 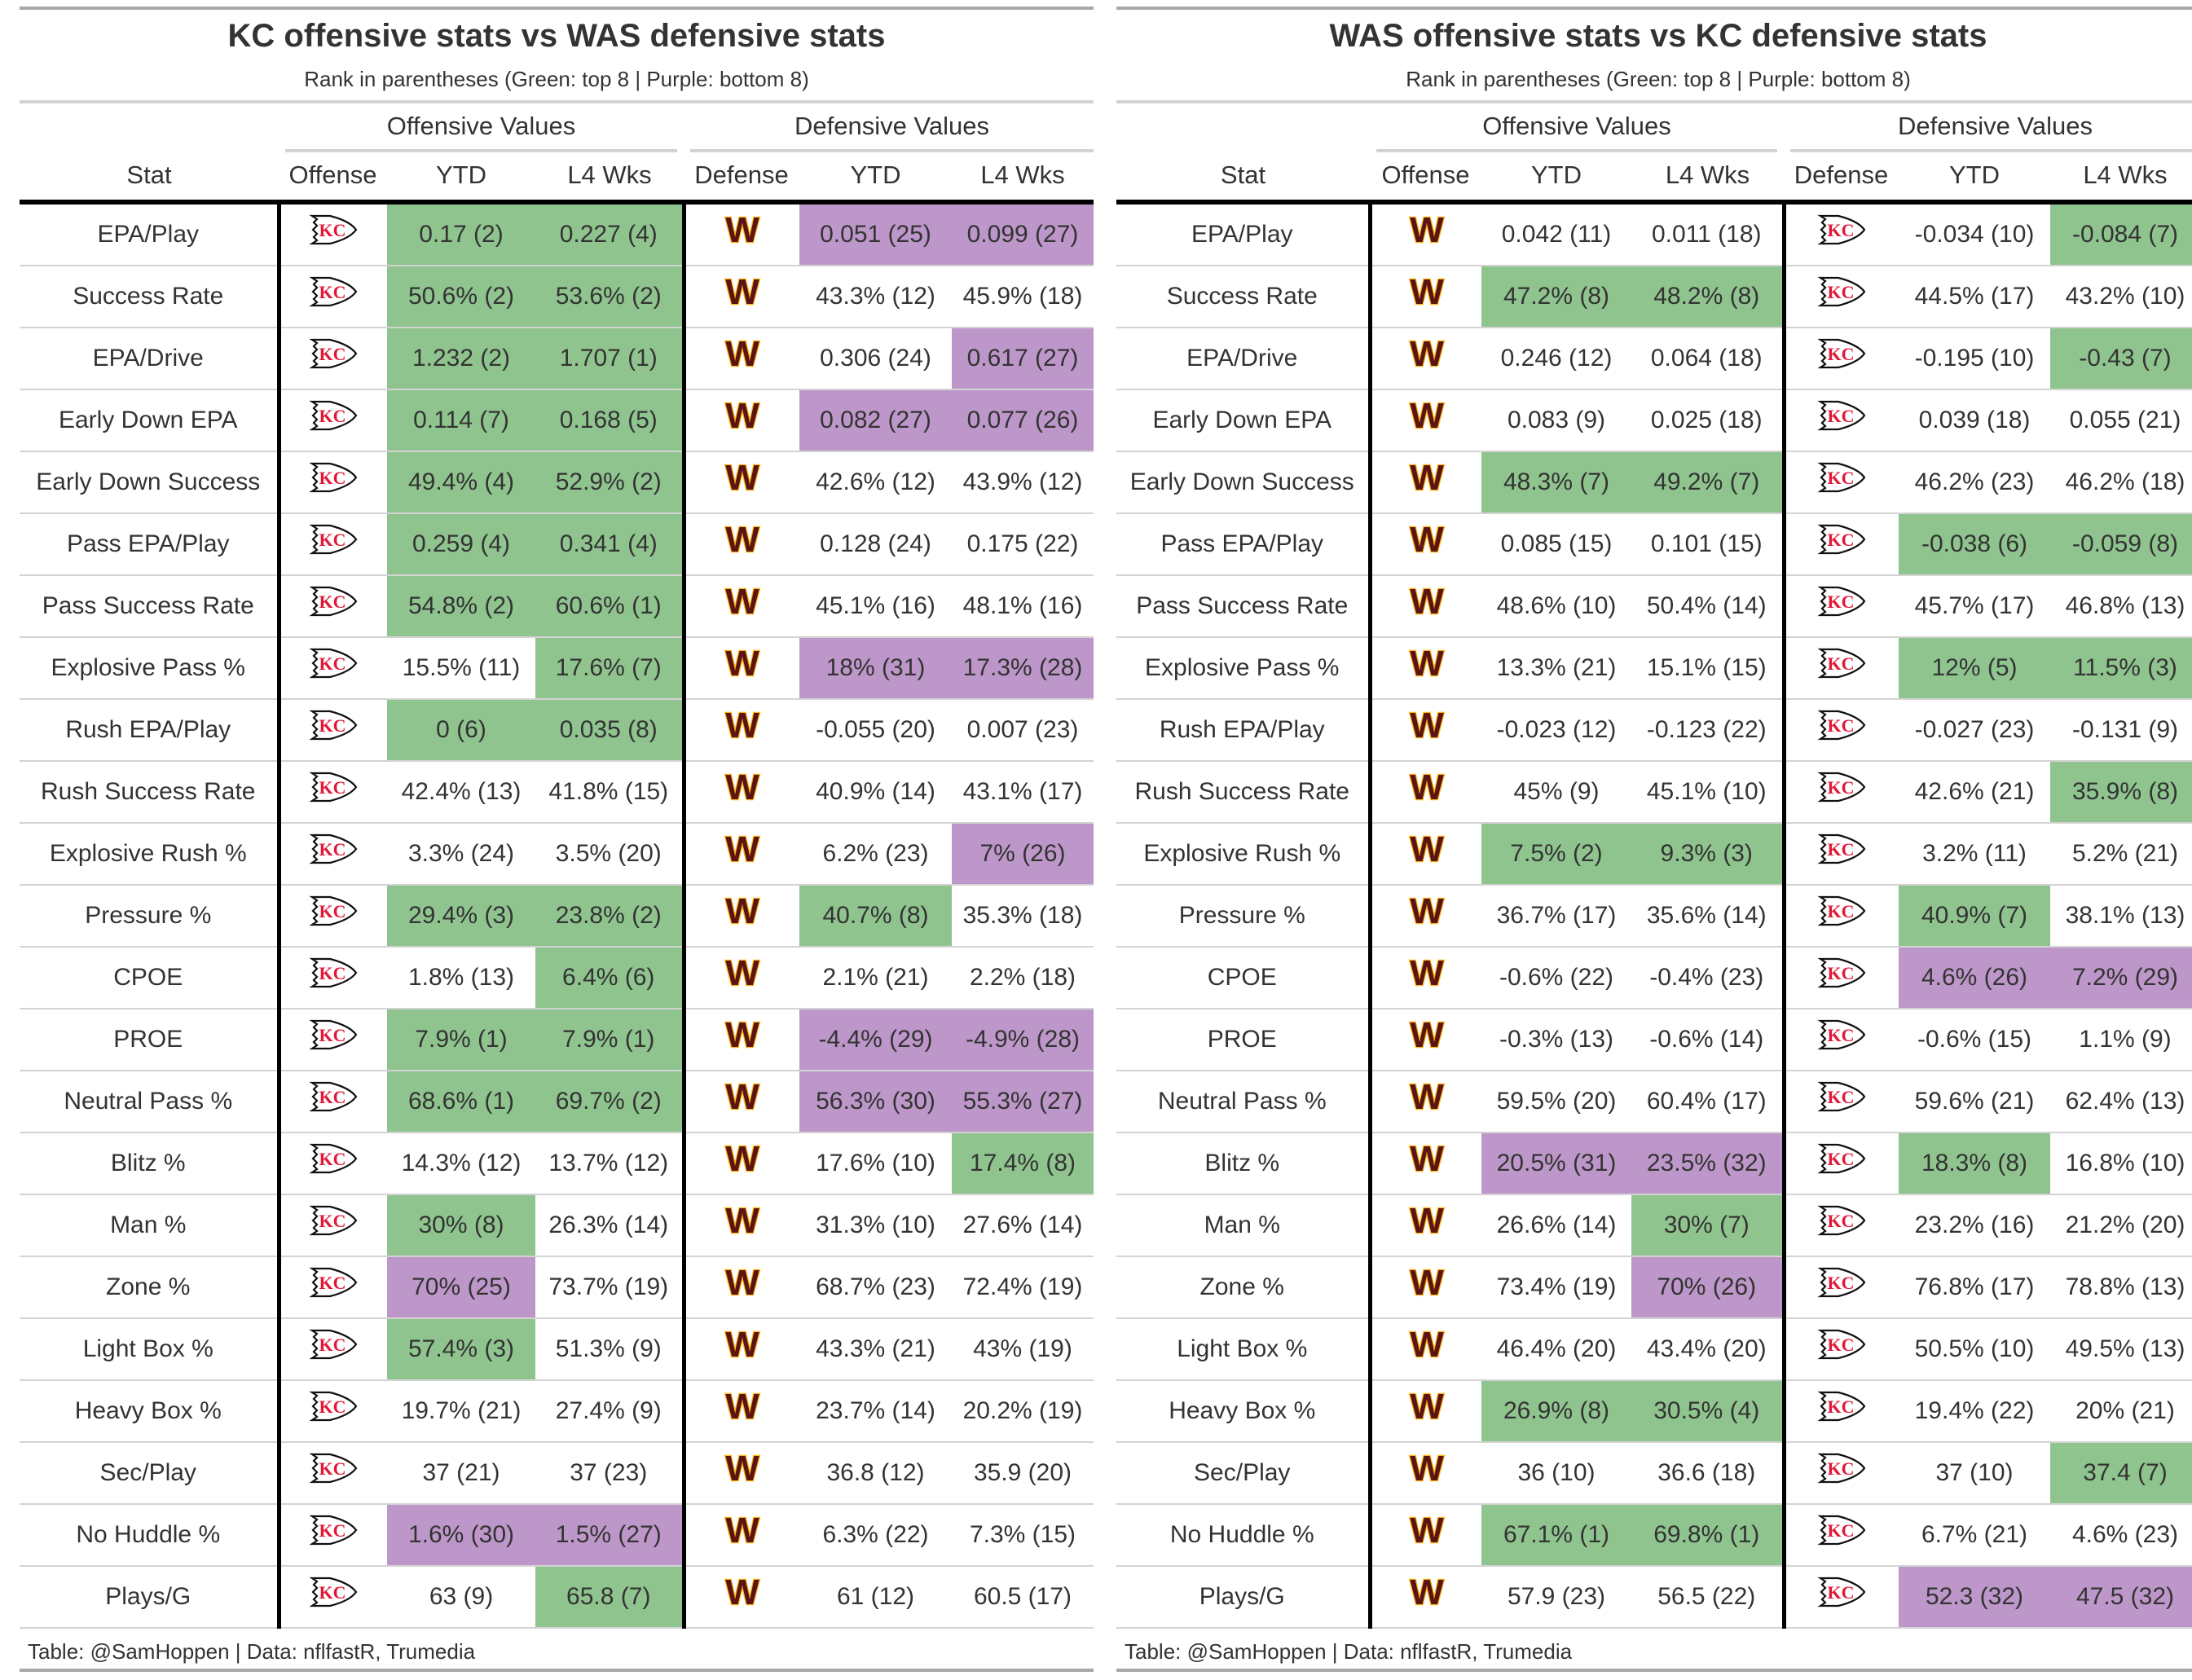 What do you see at coordinates (609, 1102) in the screenshot?
I see `offense-l4-cell: 69.7% (2)` at bounding box center [609, 1102].